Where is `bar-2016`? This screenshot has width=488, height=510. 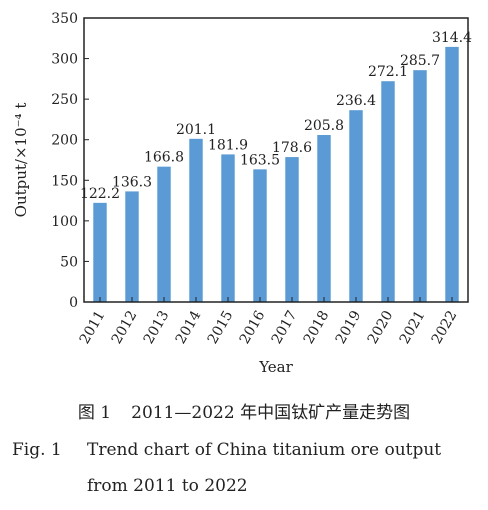
bar-2016 is located at coordinates (260, 235).